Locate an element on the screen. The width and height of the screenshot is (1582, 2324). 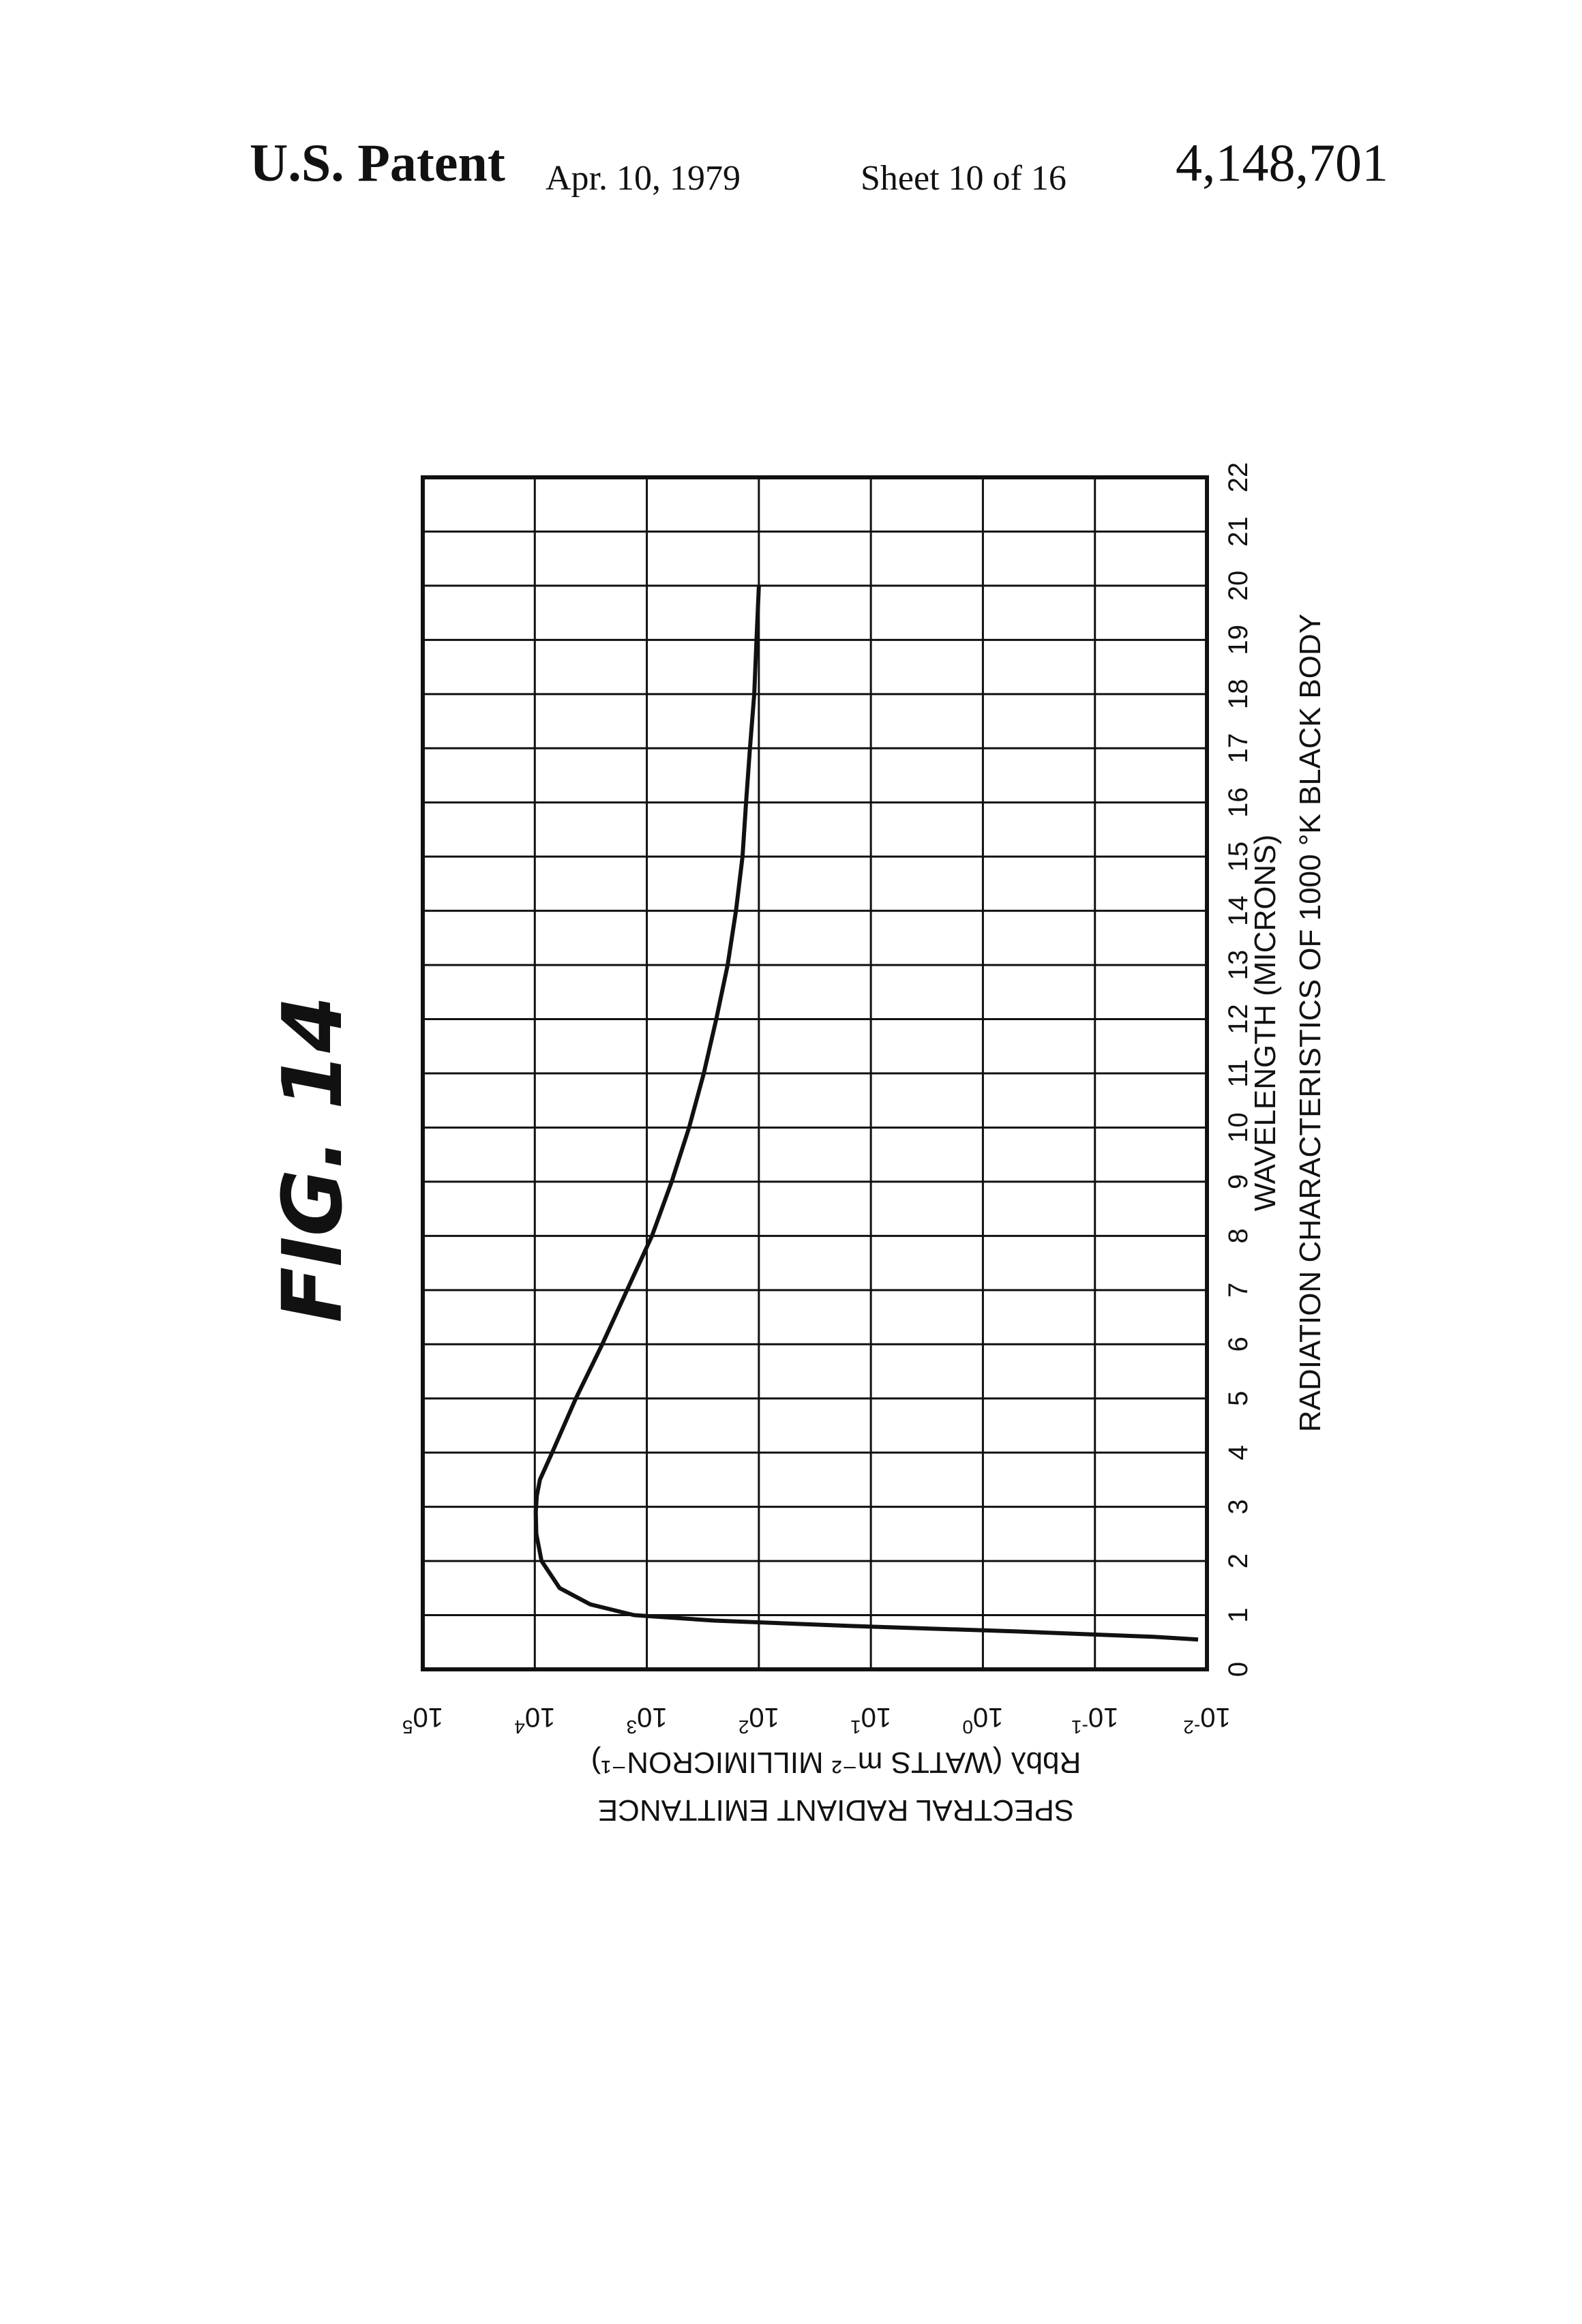
y-tick-label: 10⁻² is located at coordinates (1206, 1720).